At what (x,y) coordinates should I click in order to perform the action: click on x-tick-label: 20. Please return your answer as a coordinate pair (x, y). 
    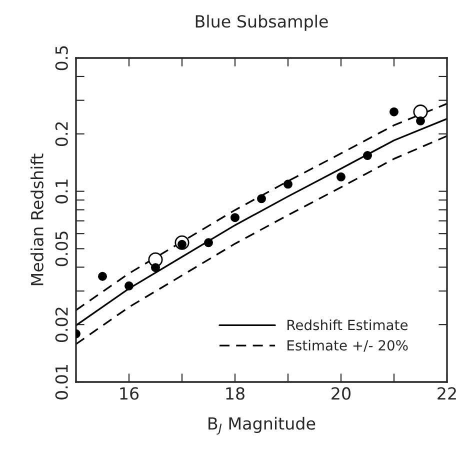
    Looking at the image, I should click on (341, 393).